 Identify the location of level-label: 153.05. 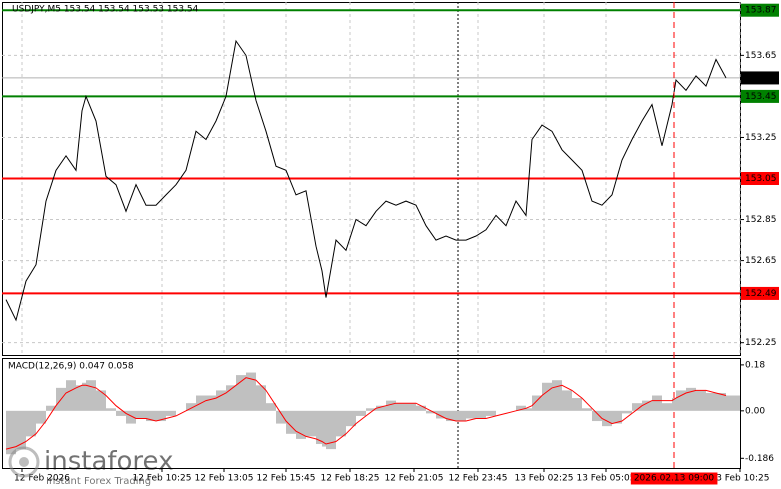
(761, 179).